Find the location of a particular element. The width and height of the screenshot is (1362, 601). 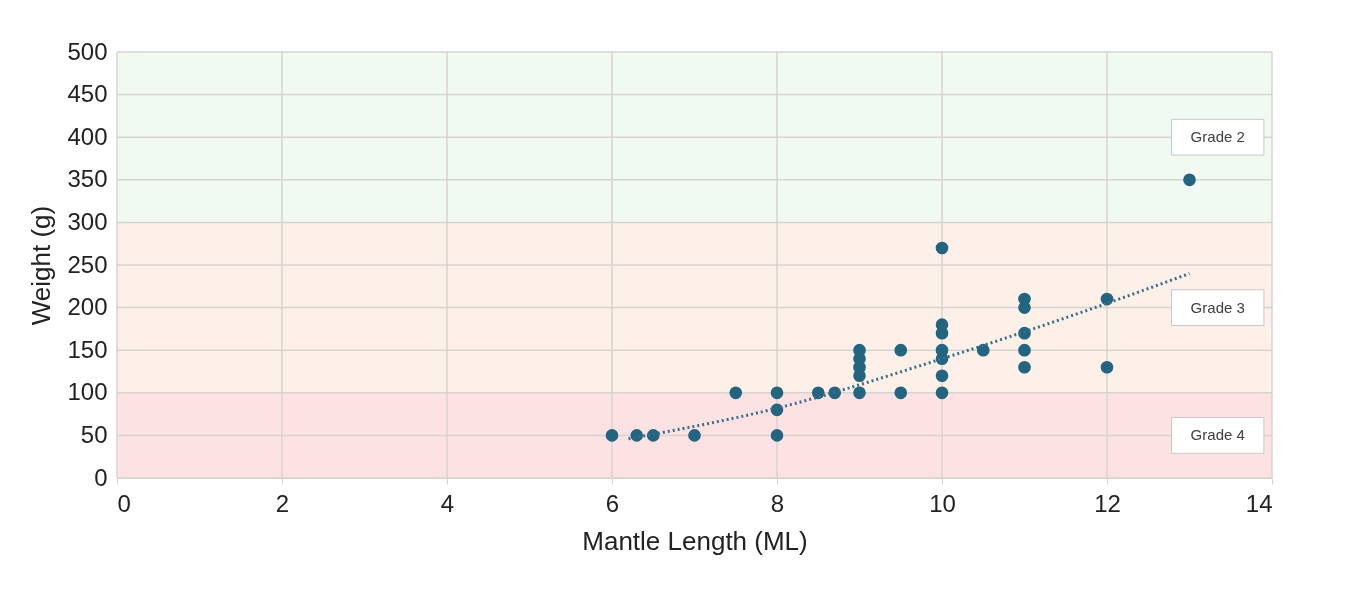

y-tick-label: 300 is located at coordinates (87, 221).